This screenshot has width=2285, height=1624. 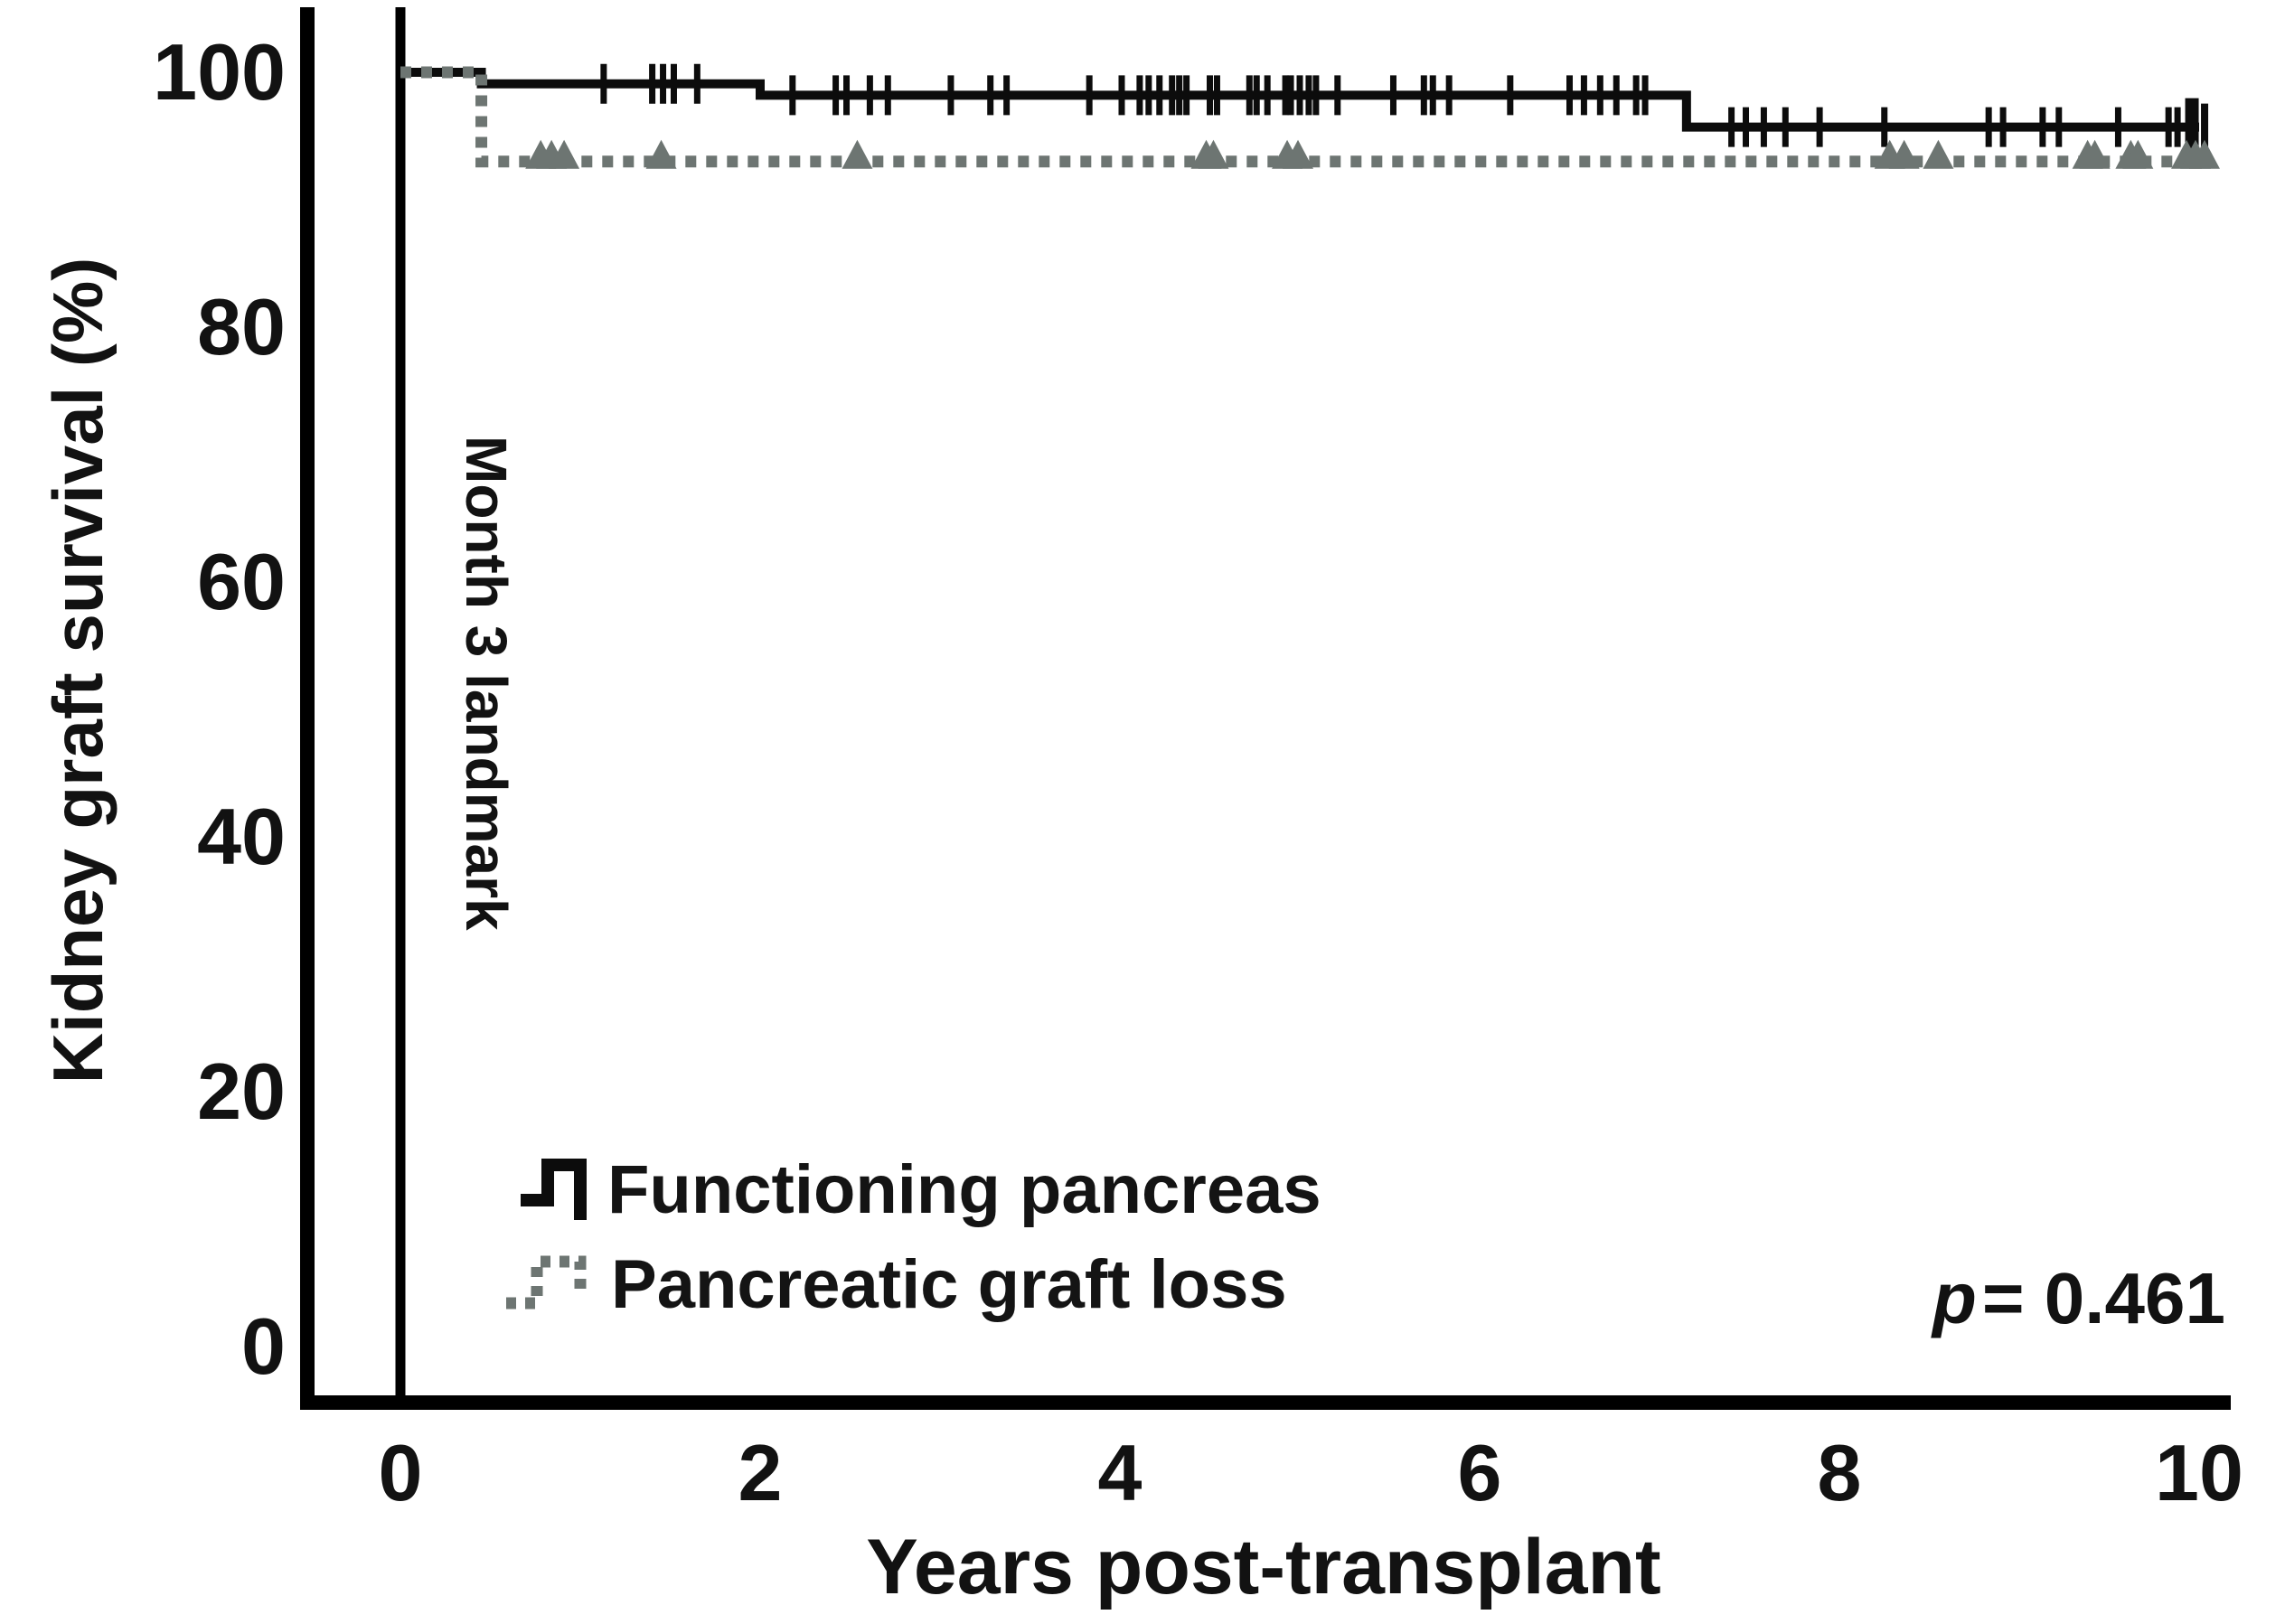 What do you see at coordinates (949, 1284) in the screenshot?
I see `legend-label-dotted: Pancreatic graft loss` at bounding box center [949, 1284].